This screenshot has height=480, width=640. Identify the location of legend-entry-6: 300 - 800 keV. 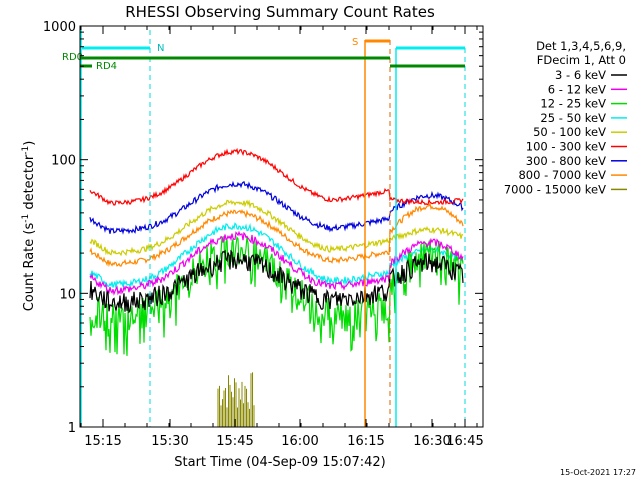
(566, 161).